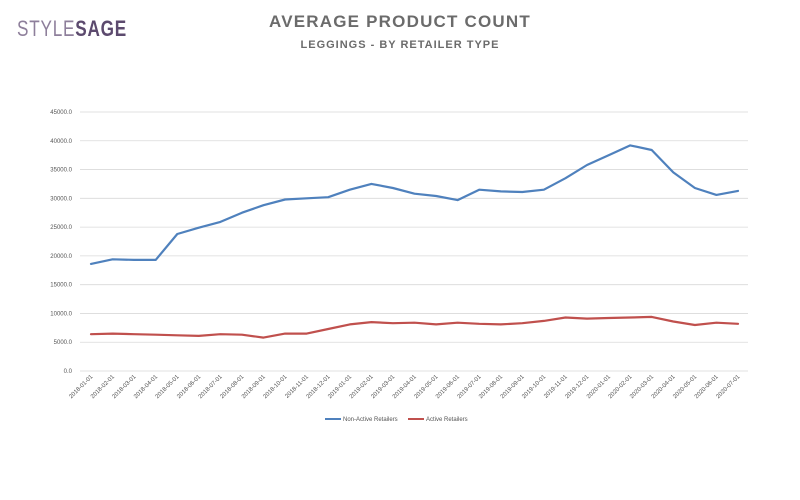  I want to click on y-tick-label: 5000.0, so click(63, 343).